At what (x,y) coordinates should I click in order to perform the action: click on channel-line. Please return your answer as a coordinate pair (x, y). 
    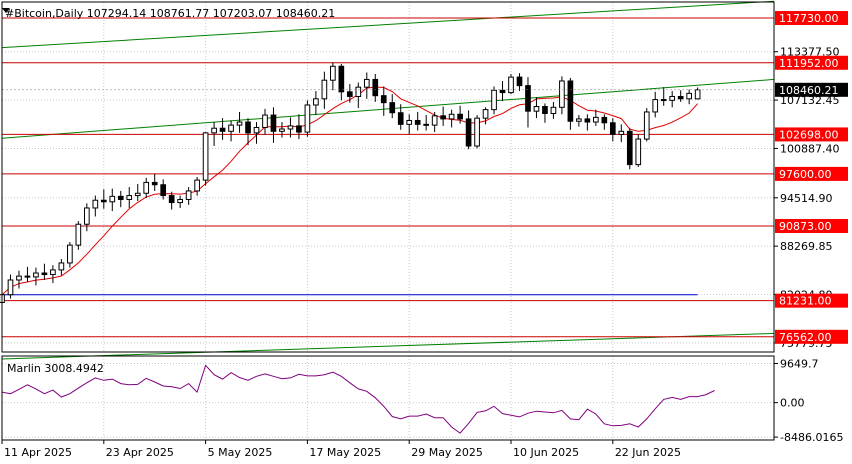
    Looking at the image, I should click on (388, 24).